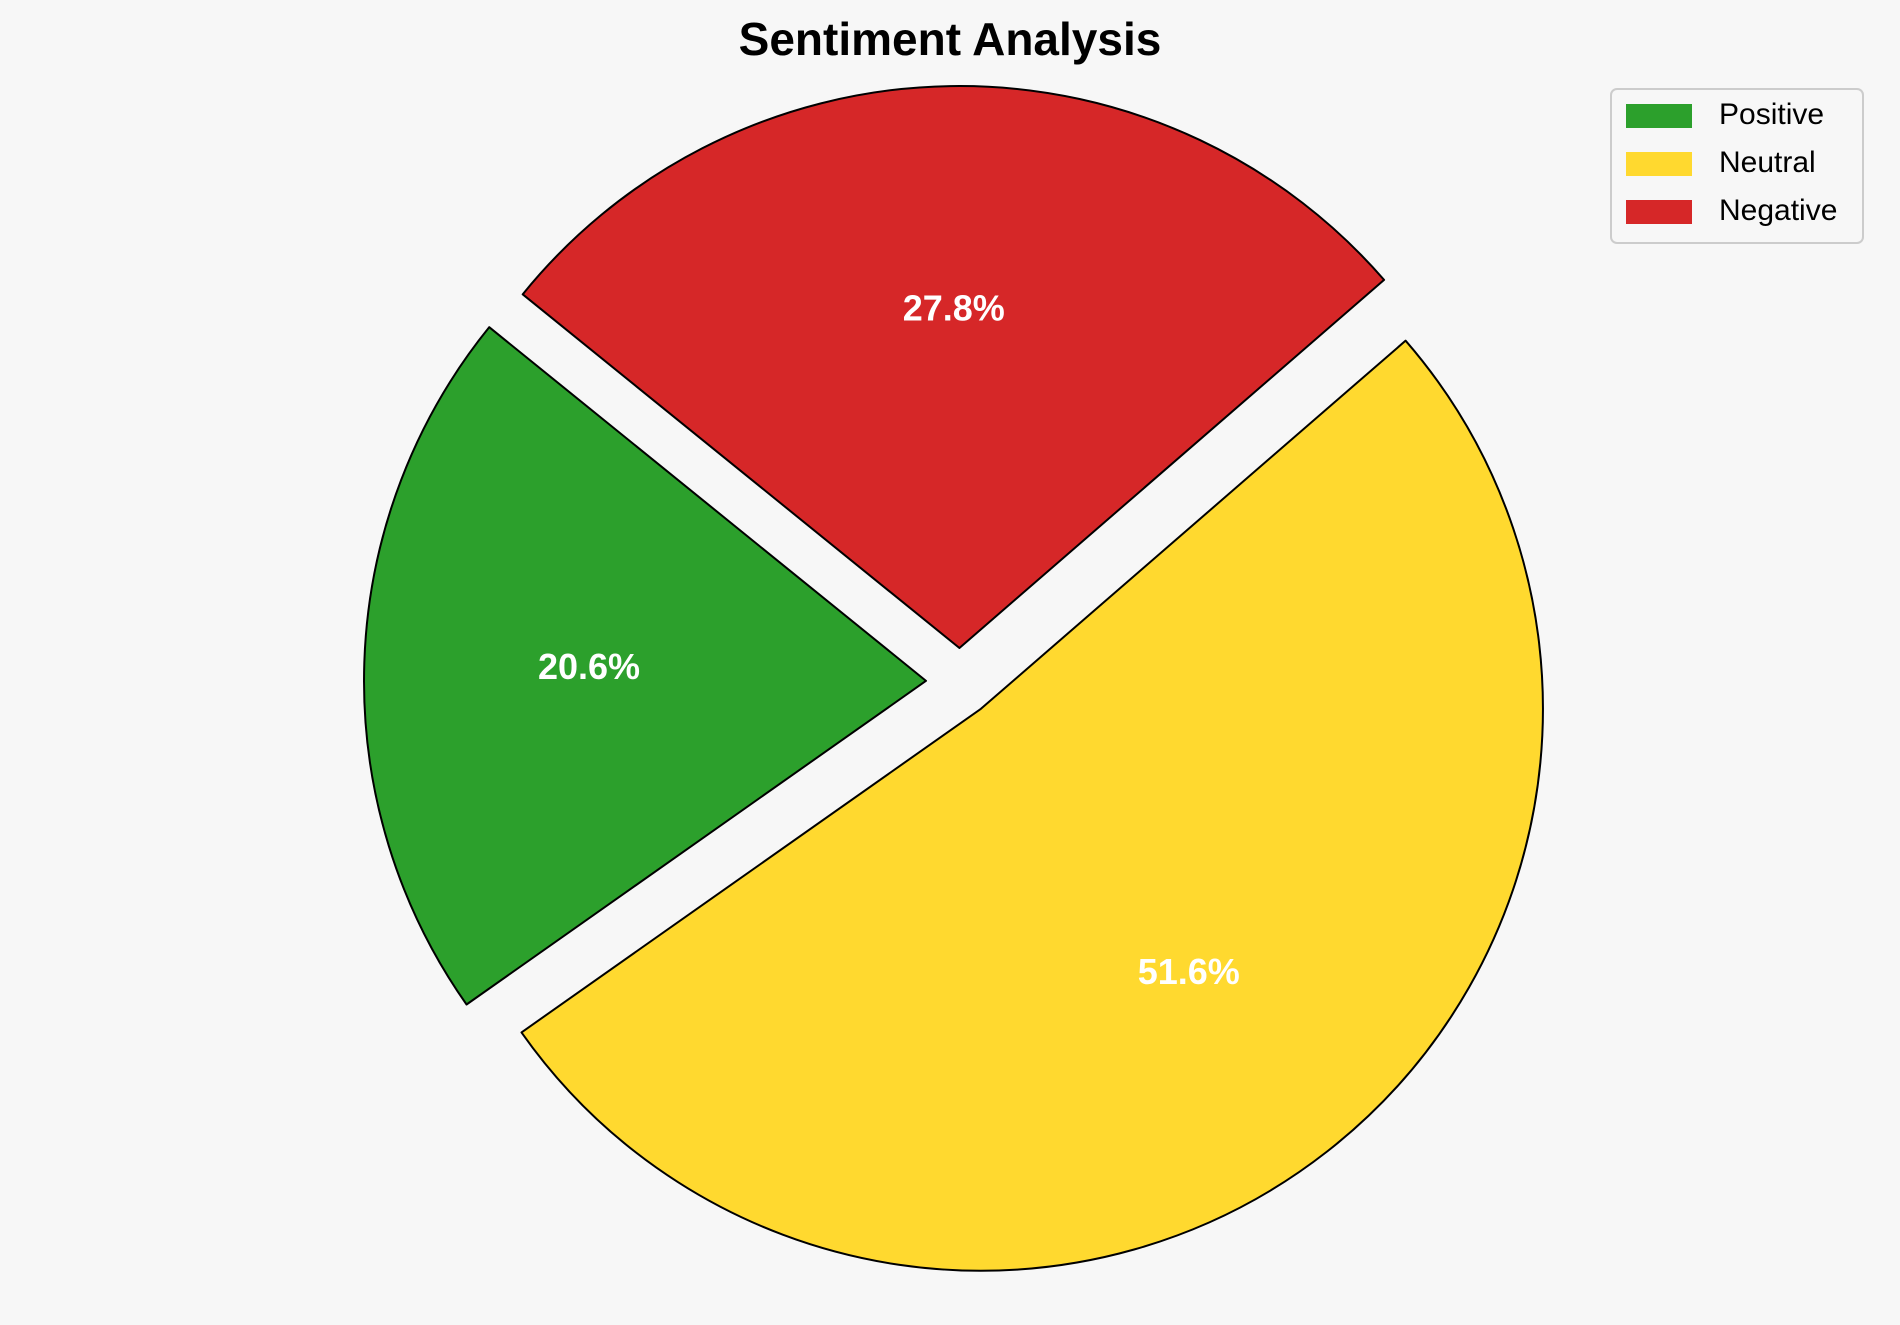 This screenshot has height=1325, width=1900. What do you see at coordinates (1659, 116) in the screenshot?
I see `legend-swatch-positive` at bounding box center [1659, 116].